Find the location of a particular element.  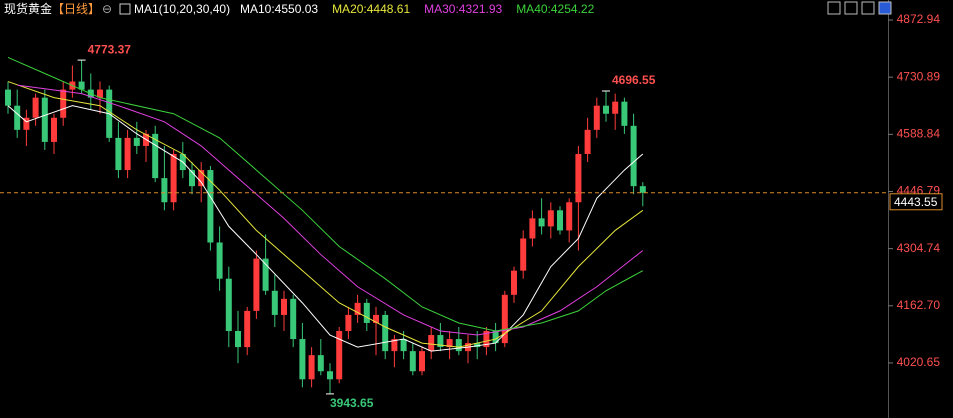

y-tick-label: 4588.84 is located at coordinates (919, 133).